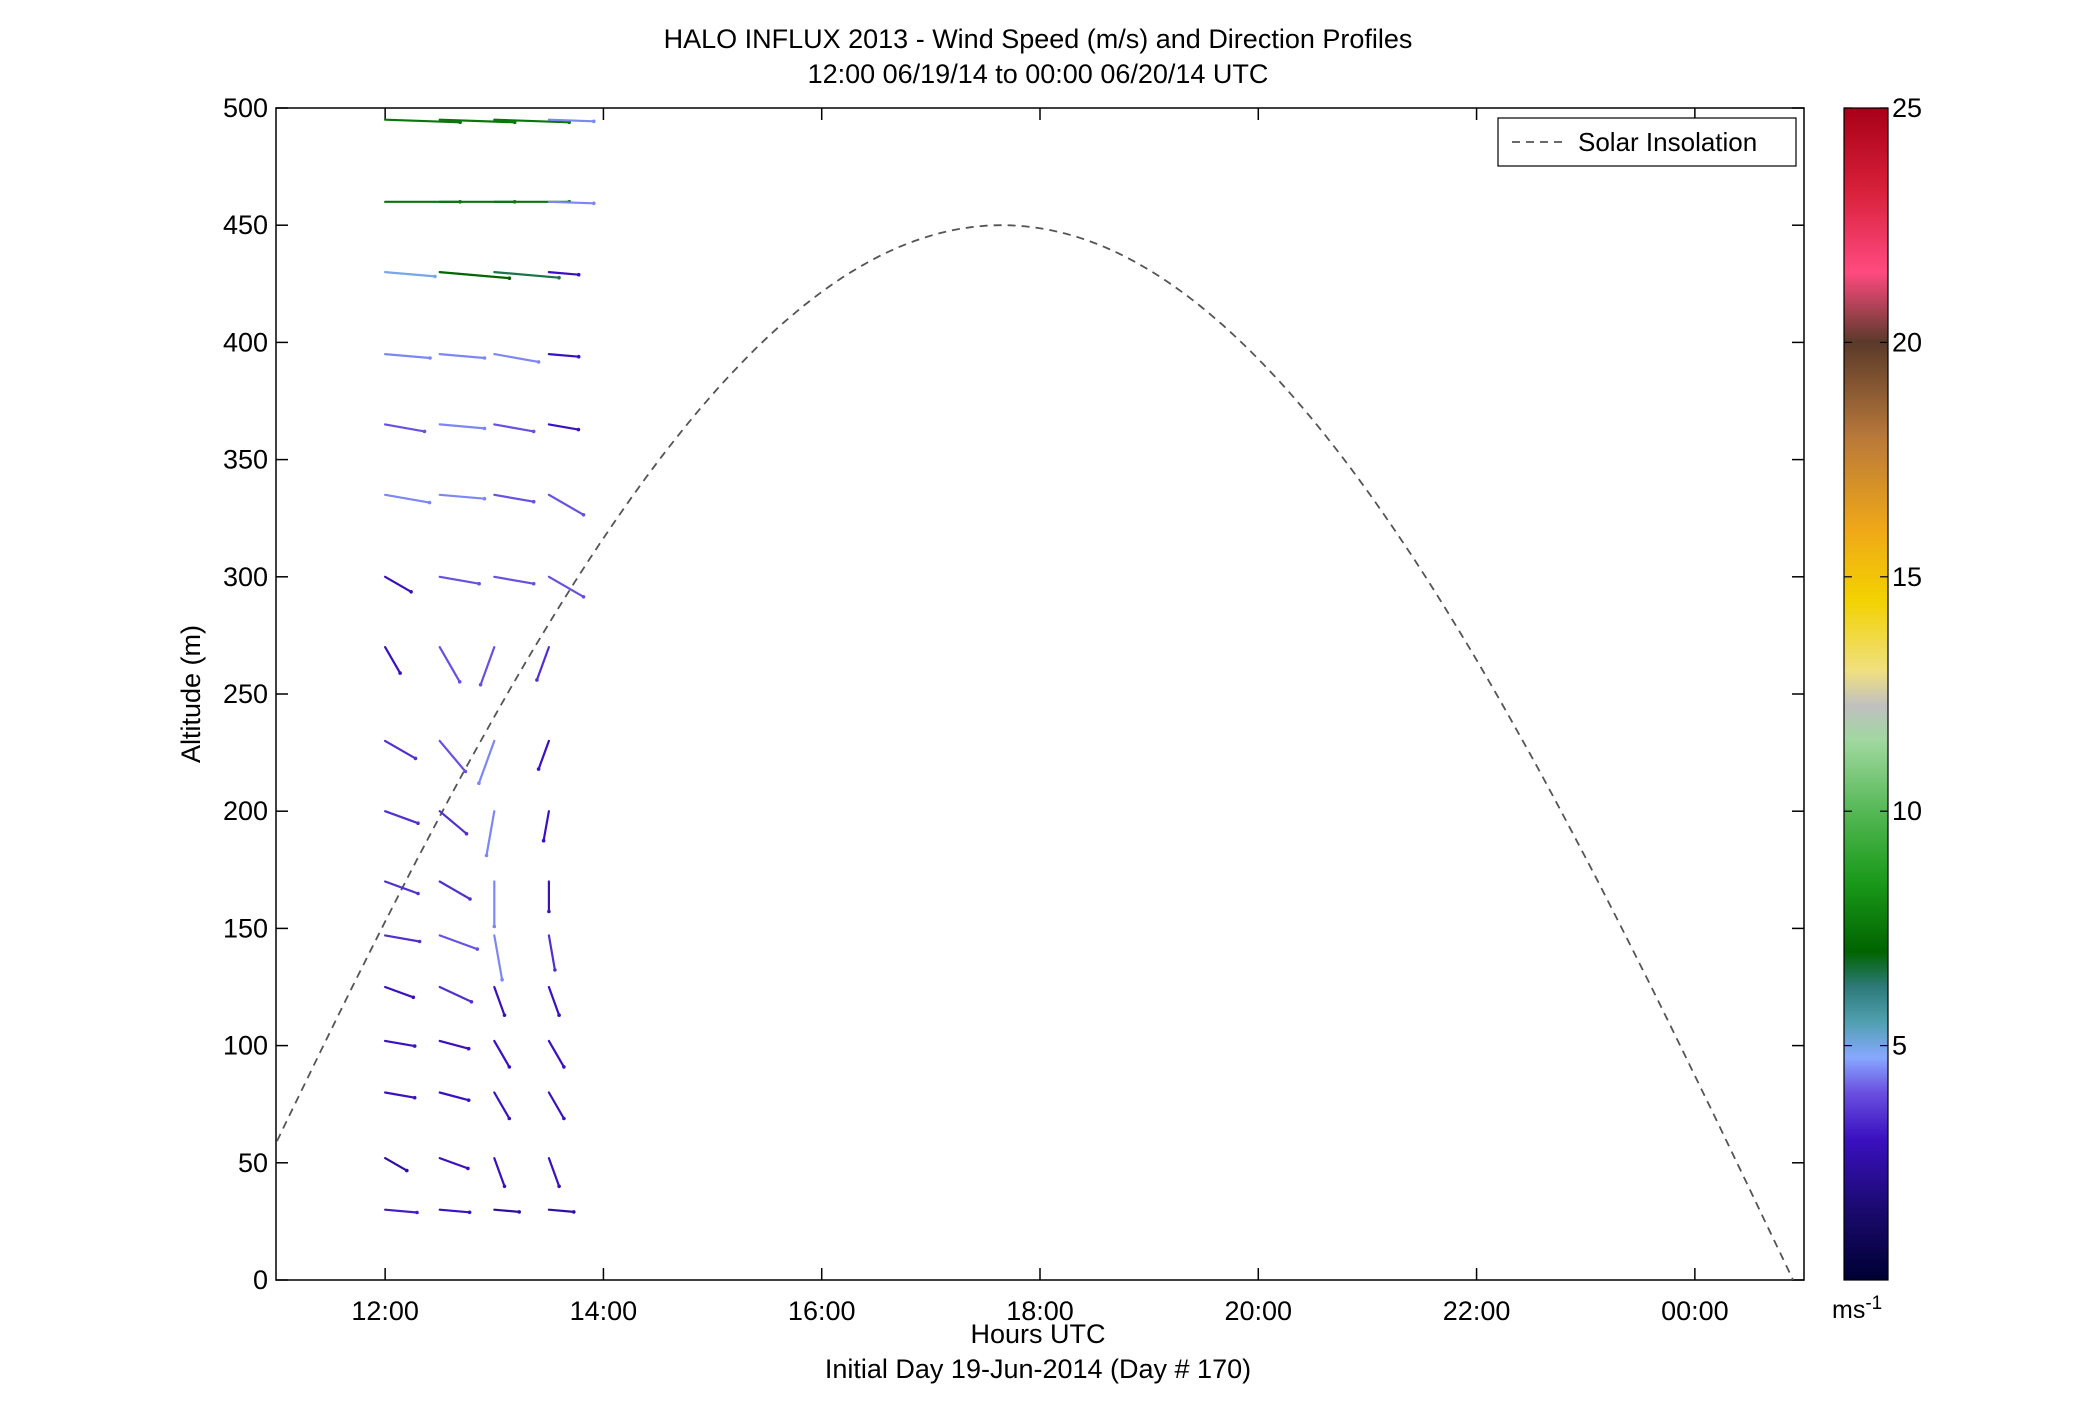  I want to click on x-tick-label: 16:00, so click(822, 1311).